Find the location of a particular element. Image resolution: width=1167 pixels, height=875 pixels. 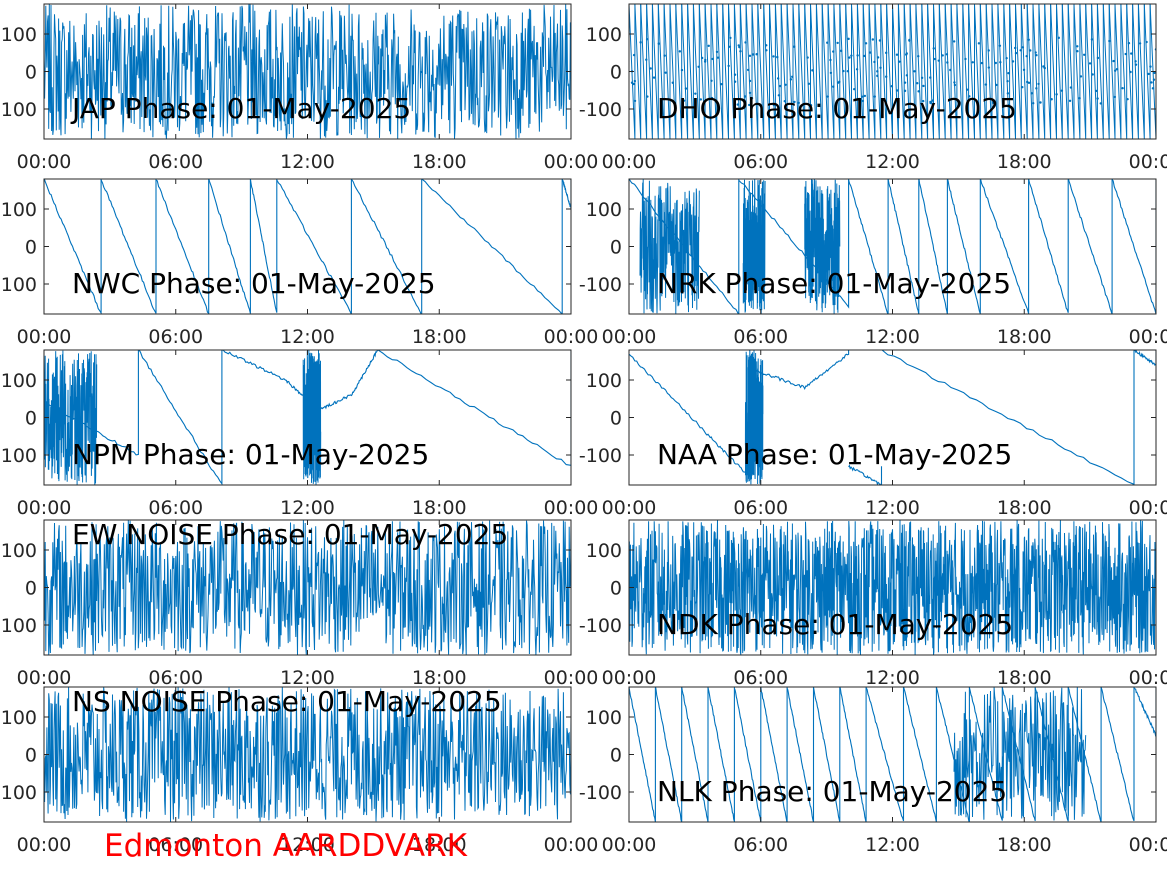

panel-title: NLK Phase: 01-May-2025 is located at coordinates (832, 791).